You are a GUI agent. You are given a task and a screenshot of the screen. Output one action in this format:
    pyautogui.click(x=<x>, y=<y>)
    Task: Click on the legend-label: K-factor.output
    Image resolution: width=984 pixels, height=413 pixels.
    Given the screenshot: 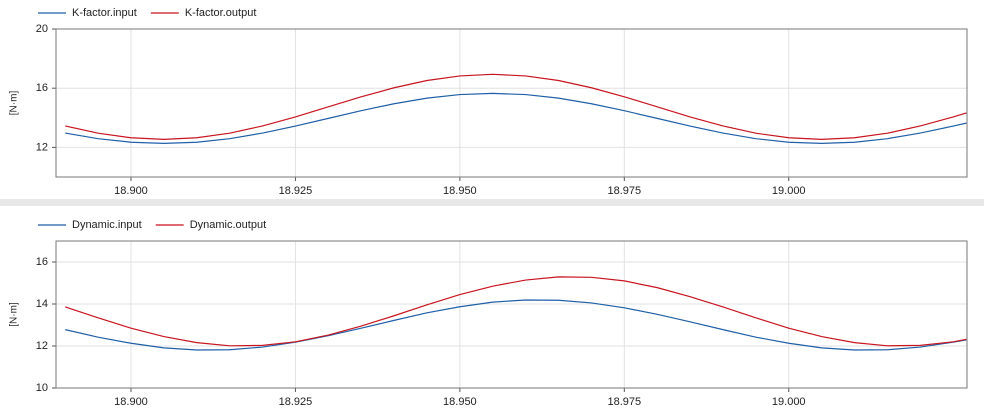 What is the action you would take?
    pyautogui.click(x=221, y=13)
    